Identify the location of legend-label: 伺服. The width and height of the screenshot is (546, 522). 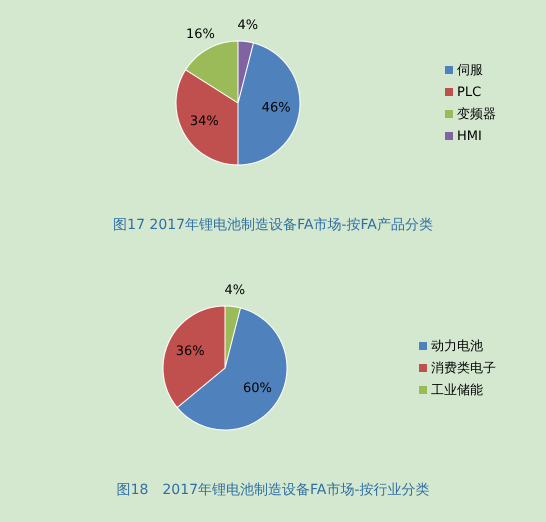
(470, 70).